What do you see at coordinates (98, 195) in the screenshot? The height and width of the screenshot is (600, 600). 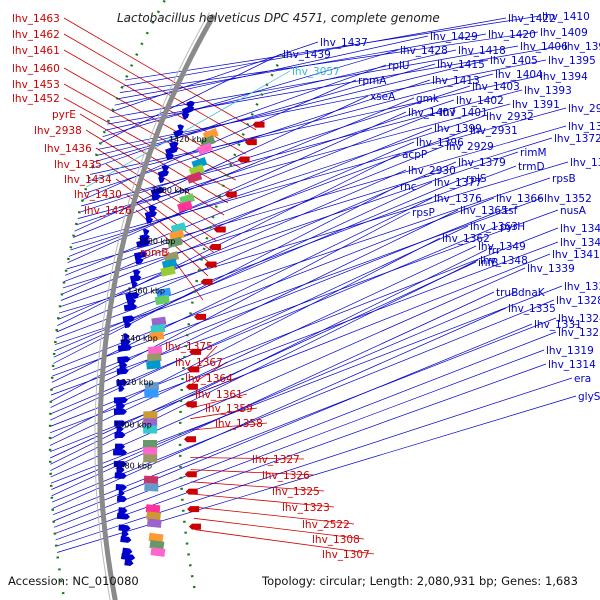 I see `left-gene-label: lhv_1430` at bounding box center [98, 195].